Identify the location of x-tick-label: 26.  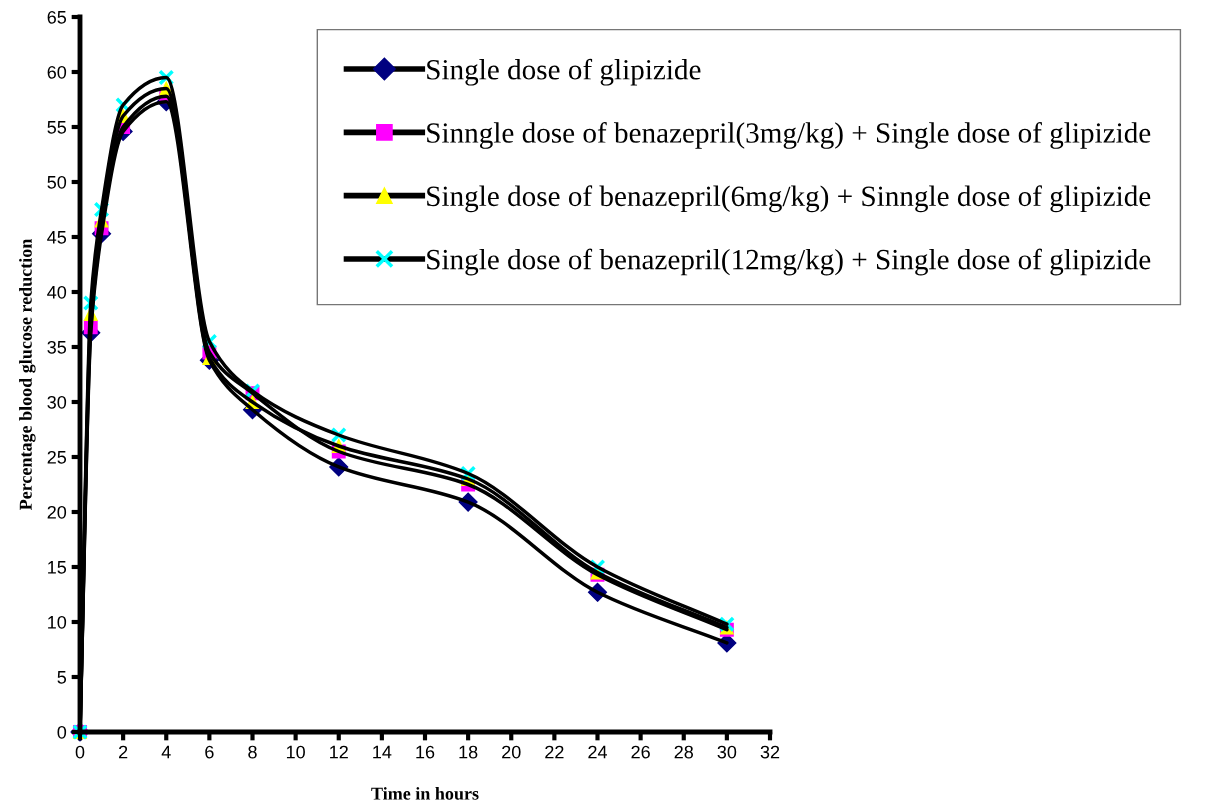
(640, 752).